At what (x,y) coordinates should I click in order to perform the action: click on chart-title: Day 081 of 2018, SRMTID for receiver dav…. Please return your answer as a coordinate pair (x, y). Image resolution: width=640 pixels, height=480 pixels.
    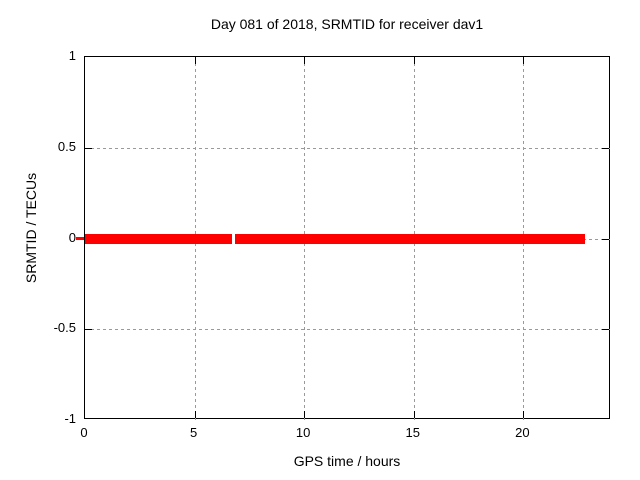
    Looking at the image, I should click on (347, 24).